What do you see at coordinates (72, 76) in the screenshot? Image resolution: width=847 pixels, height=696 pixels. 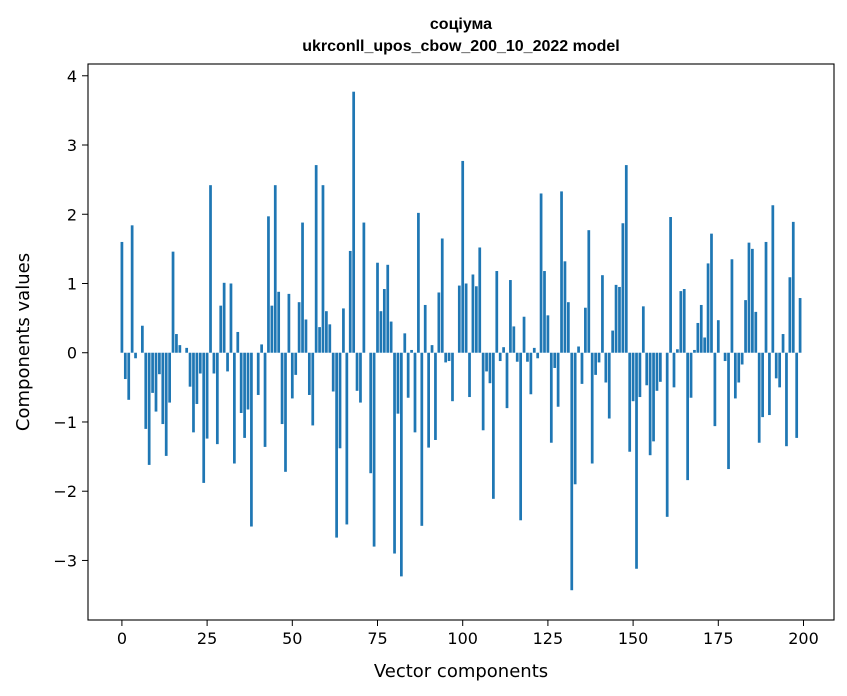 I see `y-tick-label: 4` at bounding box center [72, 76].